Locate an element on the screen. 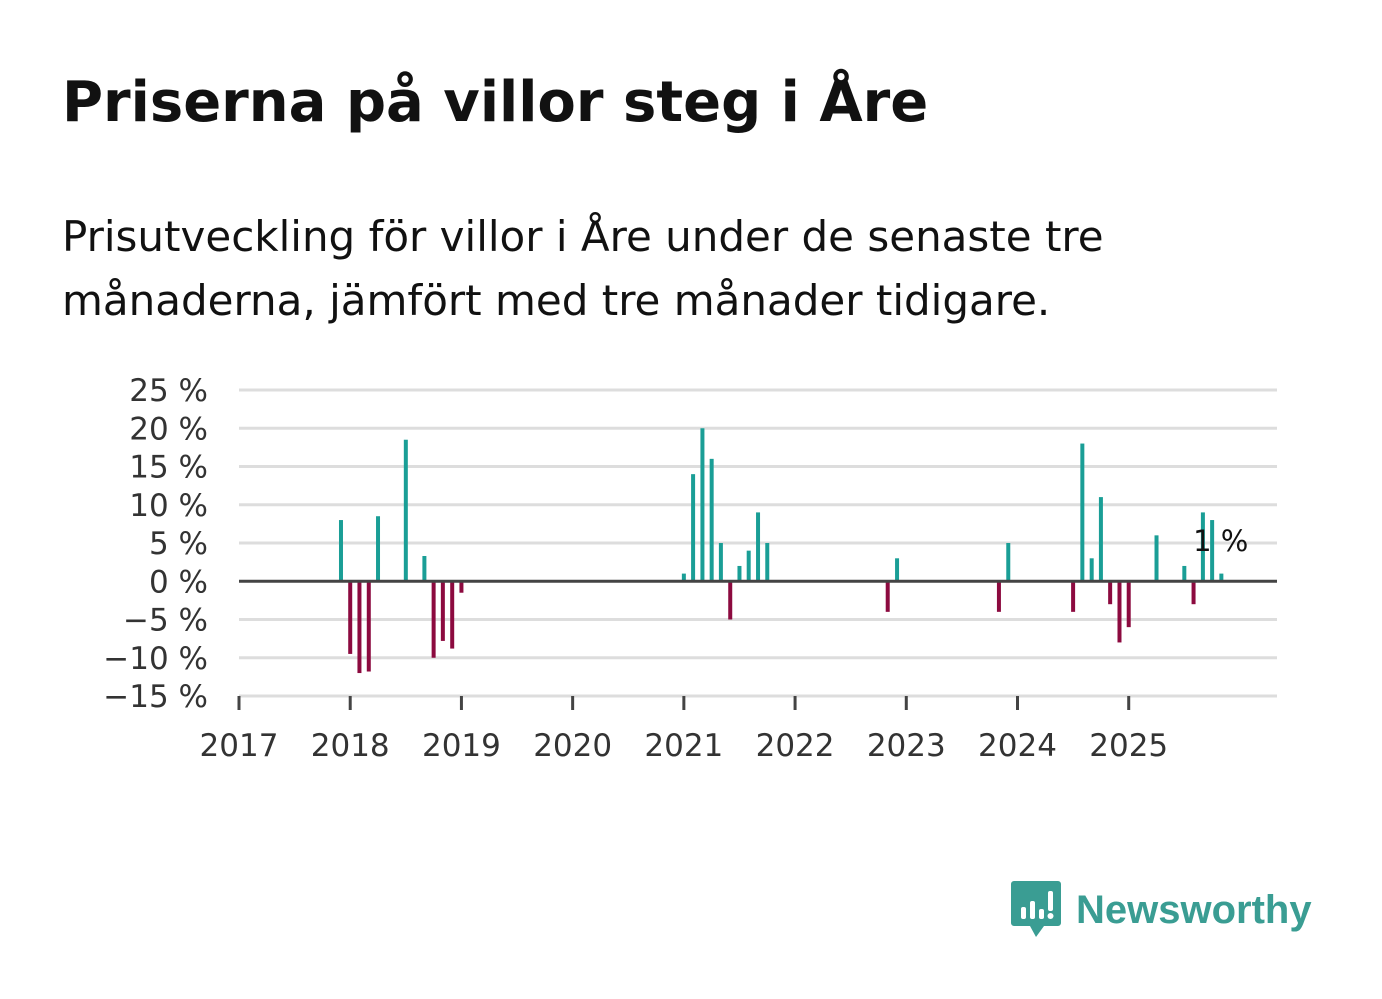  y-tick-label: −15 % is located at coordinates (155, 697).